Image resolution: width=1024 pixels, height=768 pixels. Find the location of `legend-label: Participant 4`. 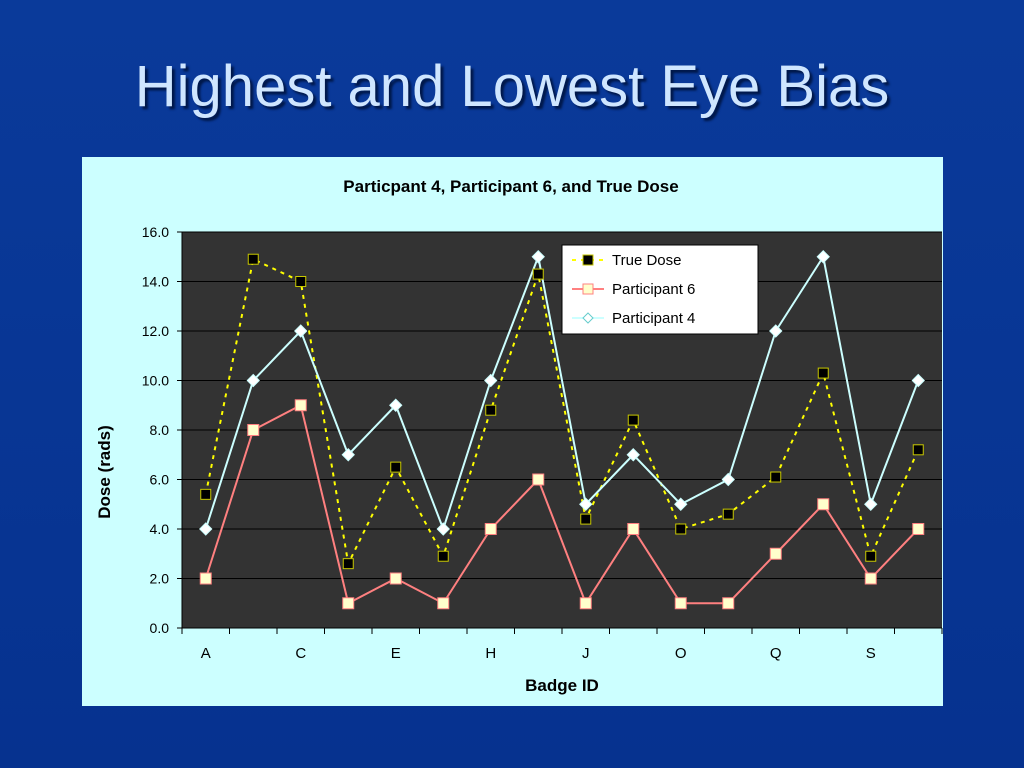

legend-label: Participant 4 is located at coordinates (653, 318).